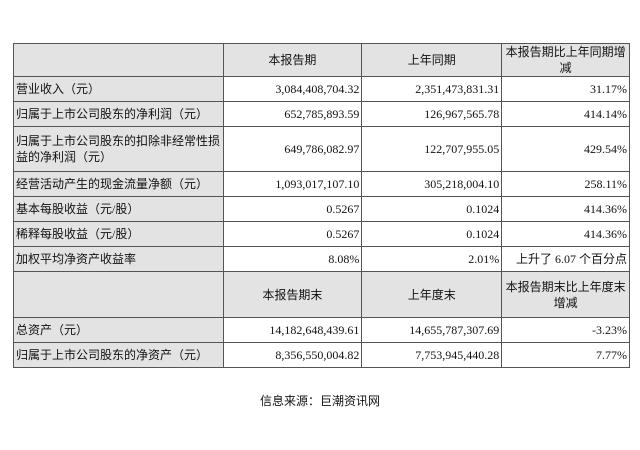 This screenshot has height=450, width=640. I want to click on change-value: 上升了 6.07 个百分点, so click(565, 259).